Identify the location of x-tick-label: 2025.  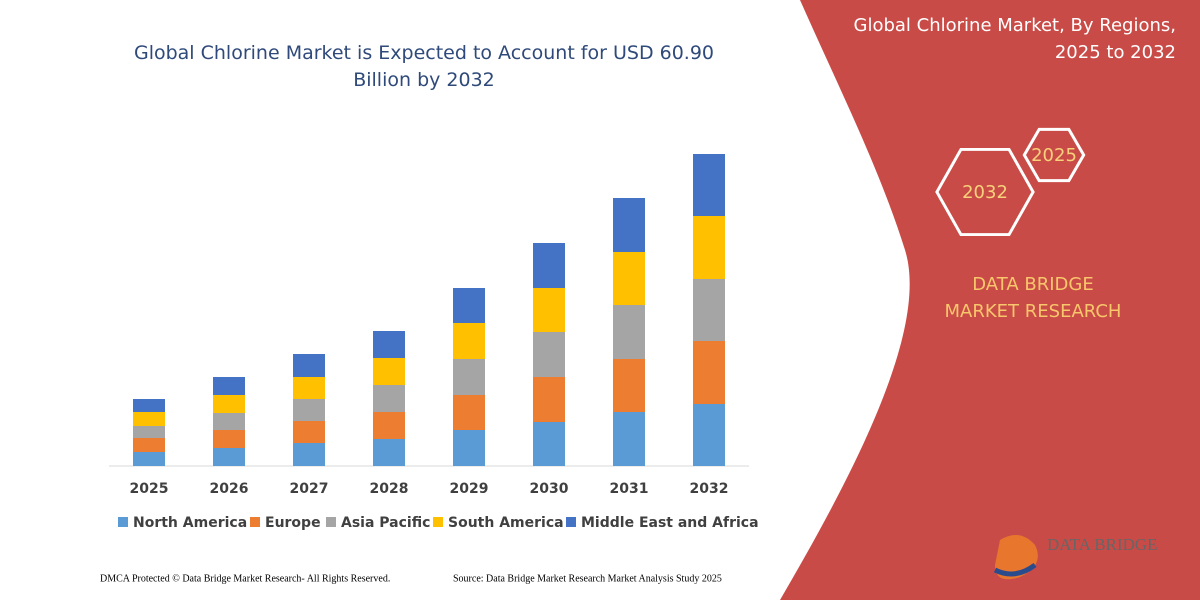
(149, 489).